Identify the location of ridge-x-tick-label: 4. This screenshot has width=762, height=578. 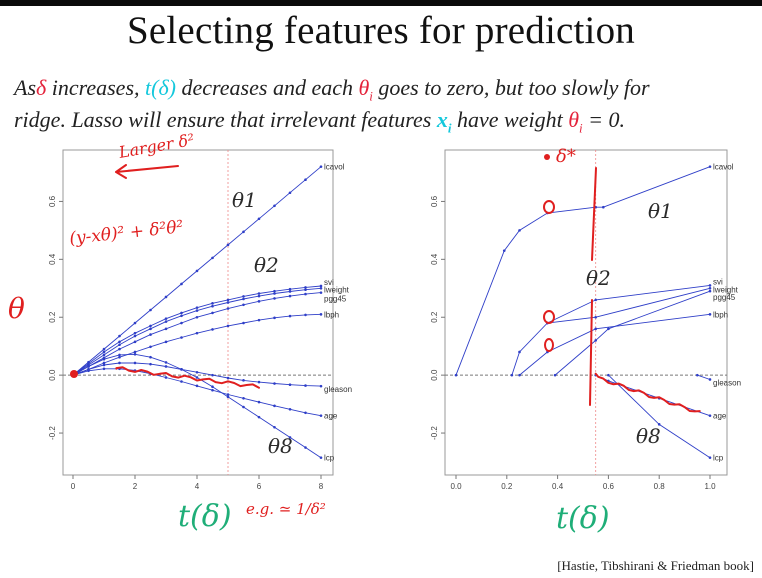
(197, 486).